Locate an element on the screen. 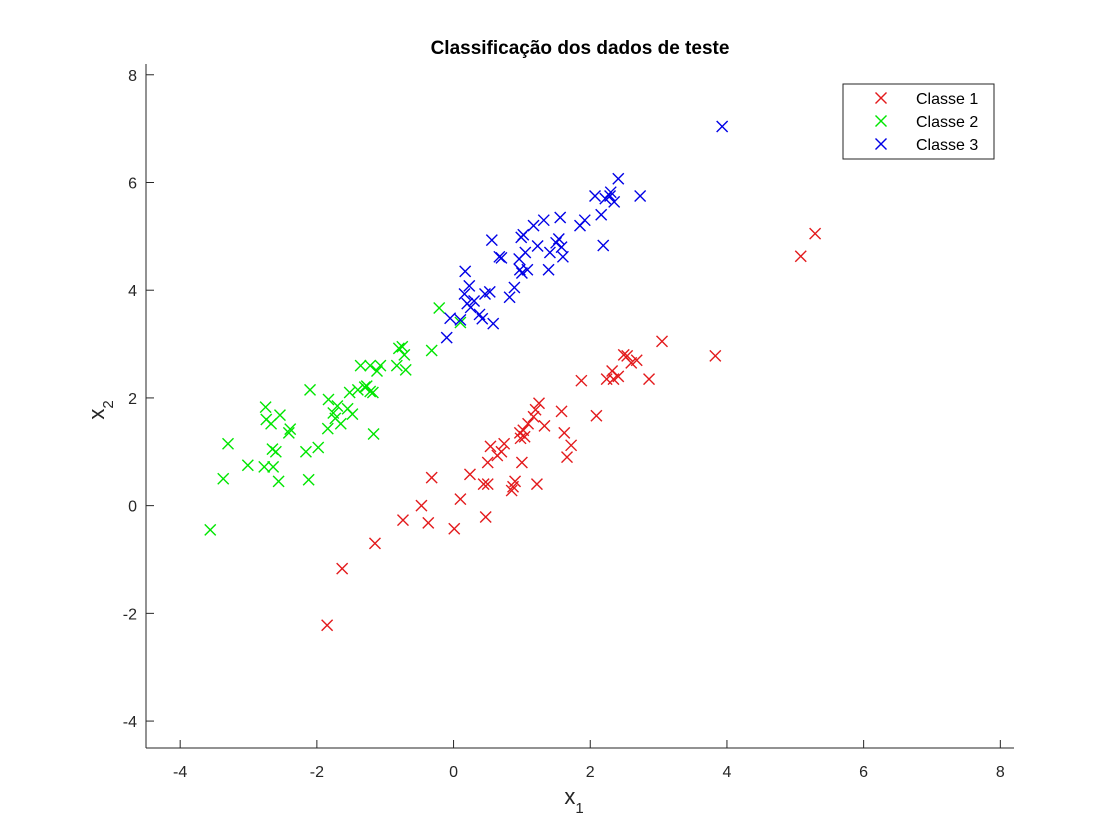 This screenshot has height=840, width=1120. chart-title: Classificação dos dados de teste is located at coordinates (580, 48).